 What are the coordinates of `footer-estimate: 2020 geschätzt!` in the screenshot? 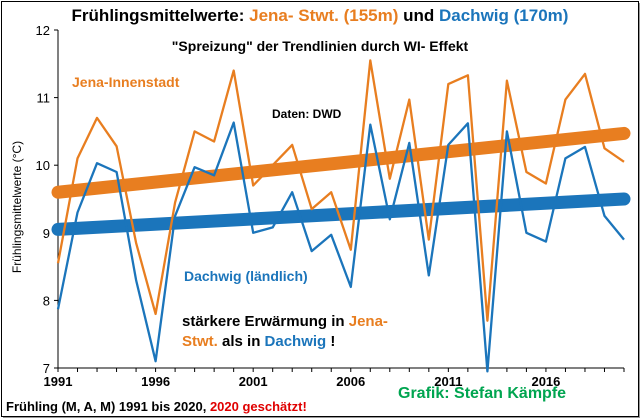 It's located at (258, 406).